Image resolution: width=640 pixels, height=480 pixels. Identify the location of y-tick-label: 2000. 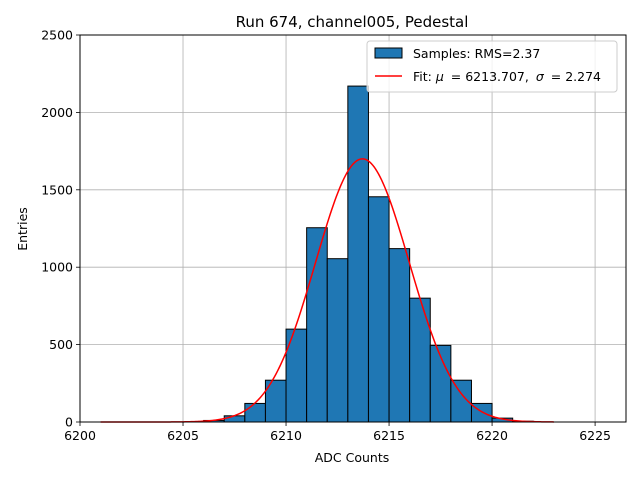
(57, 112).